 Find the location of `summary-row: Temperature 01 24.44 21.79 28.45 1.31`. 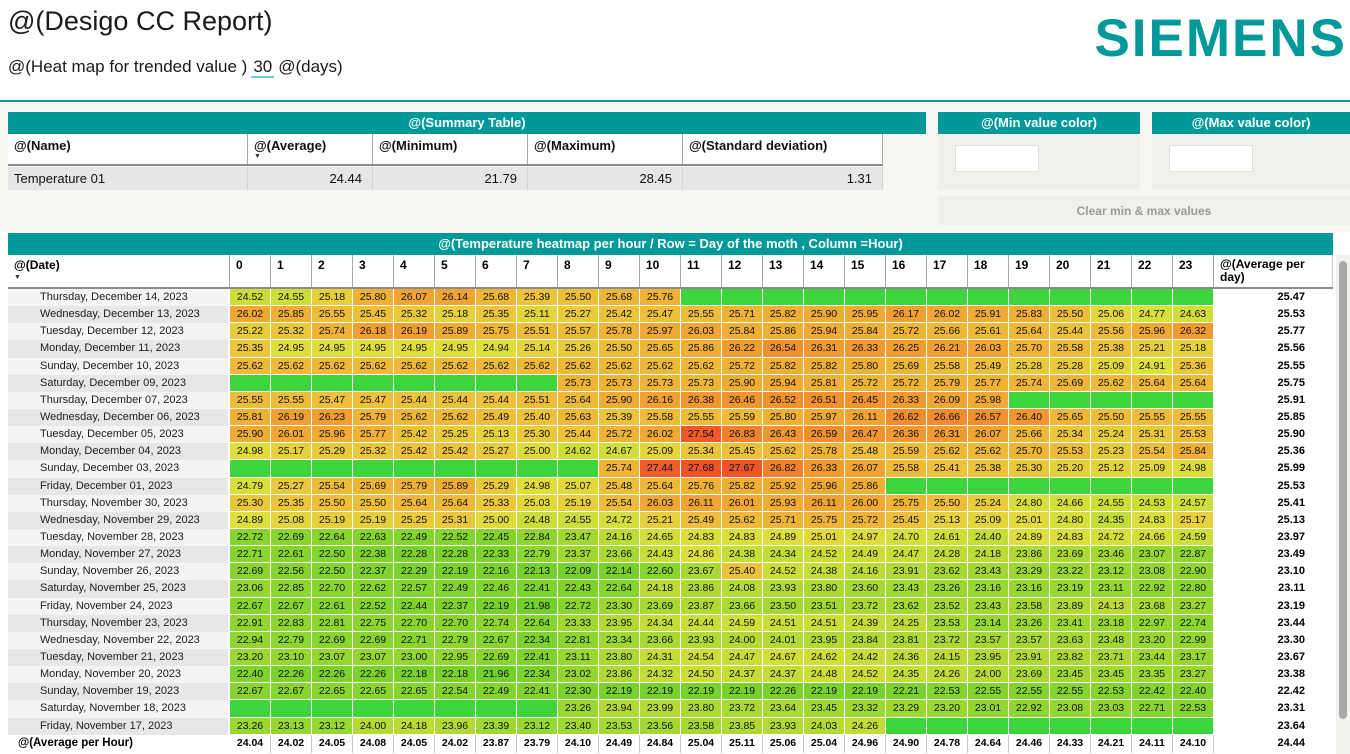

summary-row: Temperature 01 24.44 21.79 28.45 1.31 is located at coordinates (445, 178).